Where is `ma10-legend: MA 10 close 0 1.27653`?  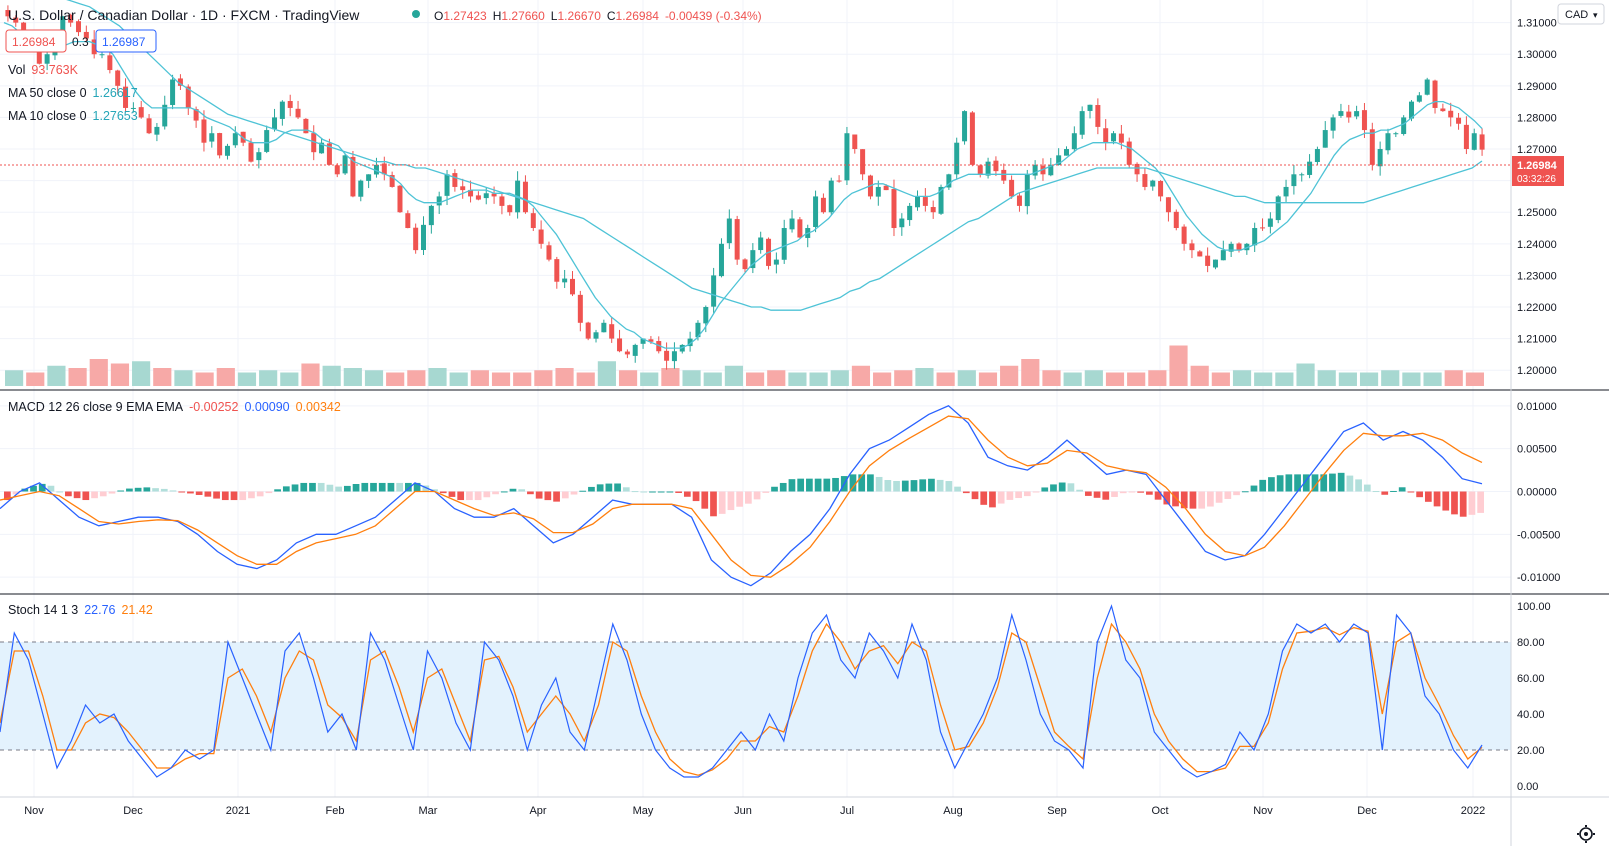 ma10-legend: MA 10 close 0 1.27653 is located at coordinates (73, 116).